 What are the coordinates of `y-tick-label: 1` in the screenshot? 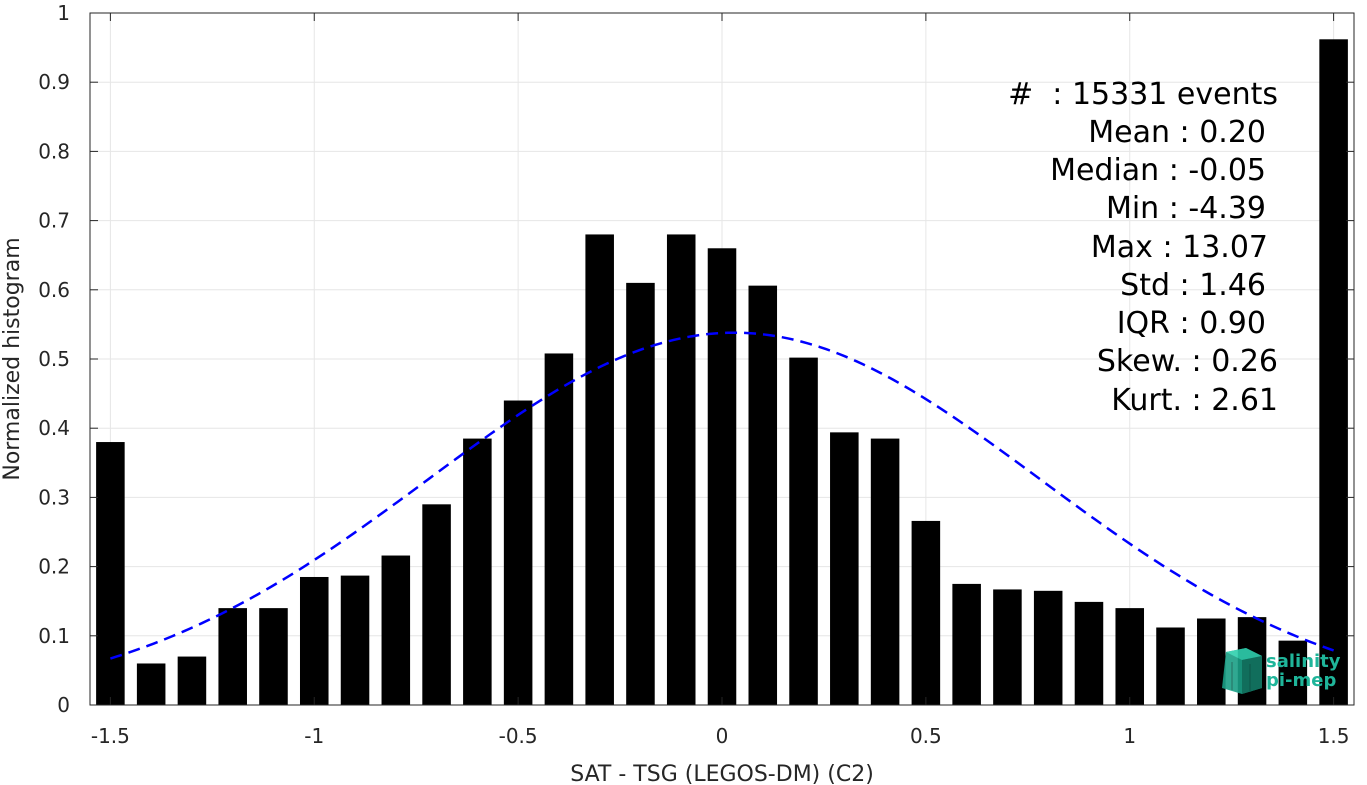 It's located at (63, 13).